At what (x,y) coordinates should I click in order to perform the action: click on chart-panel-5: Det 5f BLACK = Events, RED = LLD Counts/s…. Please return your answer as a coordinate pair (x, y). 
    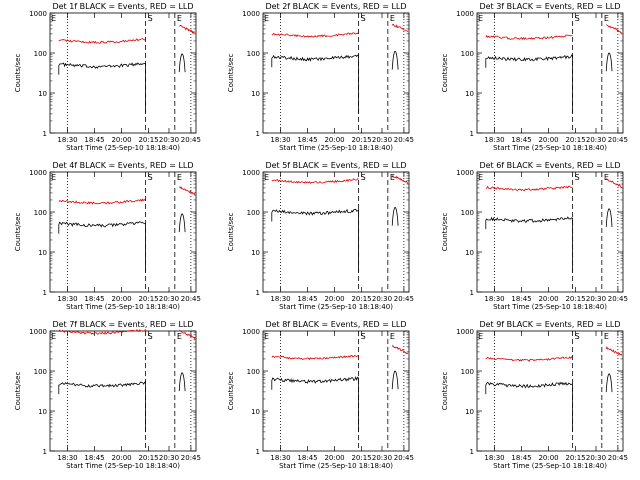
    Looking at the image, I should click on (320, 236).